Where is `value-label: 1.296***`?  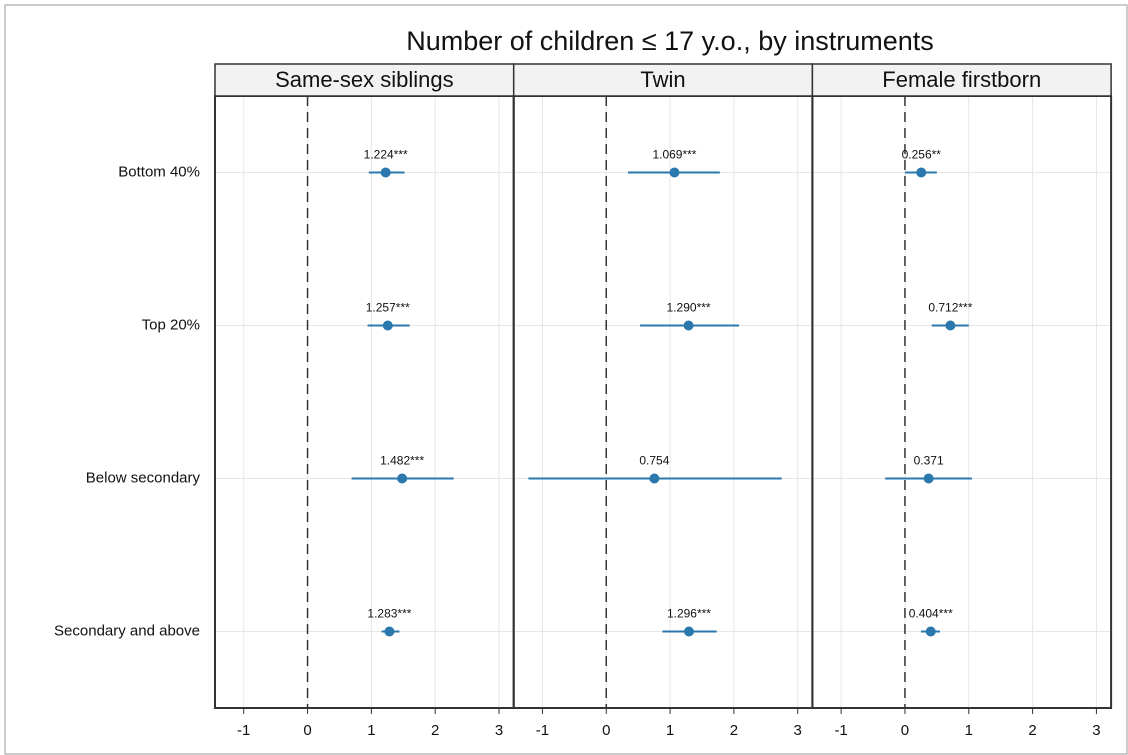
value-label: 1.296*** is located at coordinates (689, 614).